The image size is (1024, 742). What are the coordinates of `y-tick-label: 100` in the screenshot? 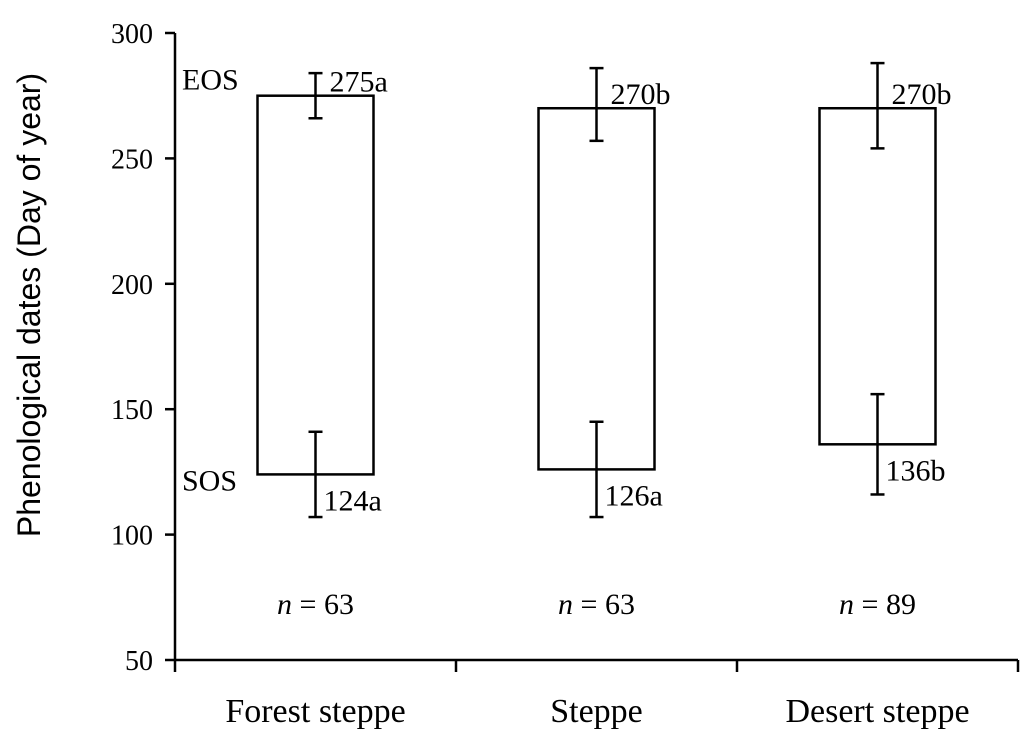 It's located at (132, 536).